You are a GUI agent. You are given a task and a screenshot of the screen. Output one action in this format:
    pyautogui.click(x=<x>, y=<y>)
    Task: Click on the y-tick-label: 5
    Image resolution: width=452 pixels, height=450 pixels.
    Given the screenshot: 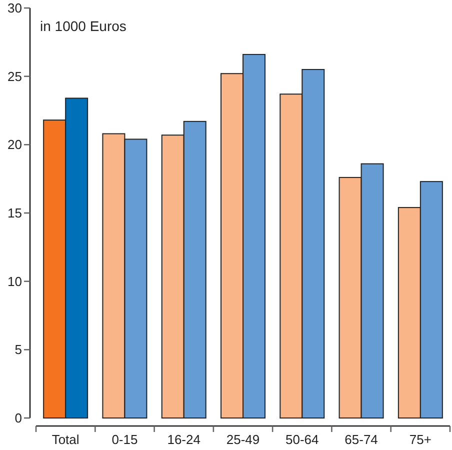 What is the action you would take?
    pyautogui.click(x=18, y=350)
    